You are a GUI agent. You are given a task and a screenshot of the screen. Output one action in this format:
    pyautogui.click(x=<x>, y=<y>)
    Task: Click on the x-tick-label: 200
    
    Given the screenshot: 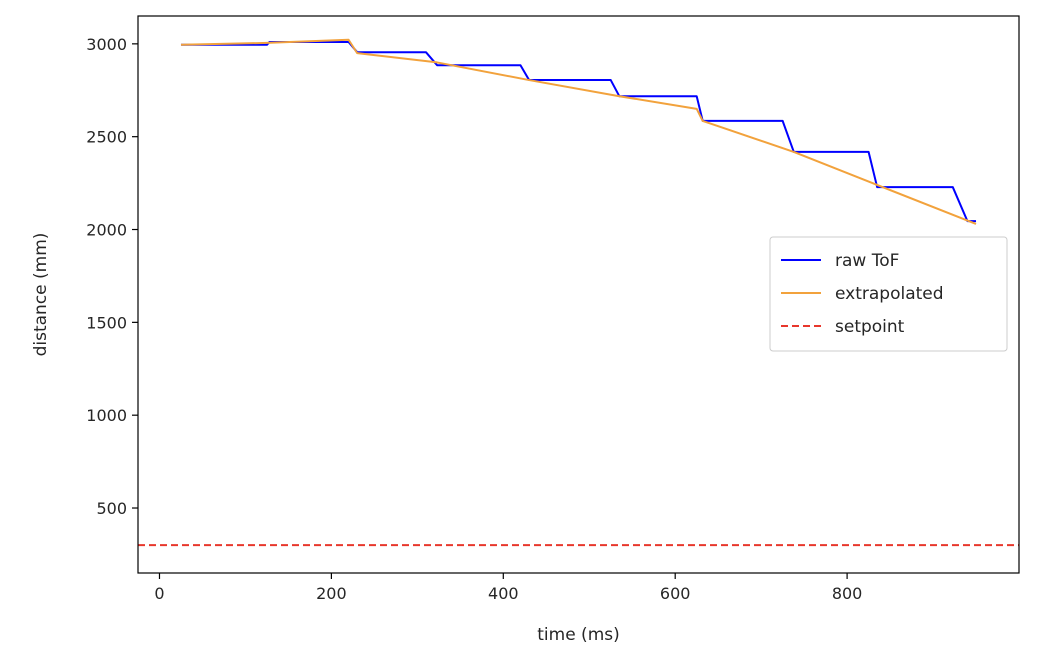 What is the action you would take?
    pyautogui.click(x=331, y=593)
    